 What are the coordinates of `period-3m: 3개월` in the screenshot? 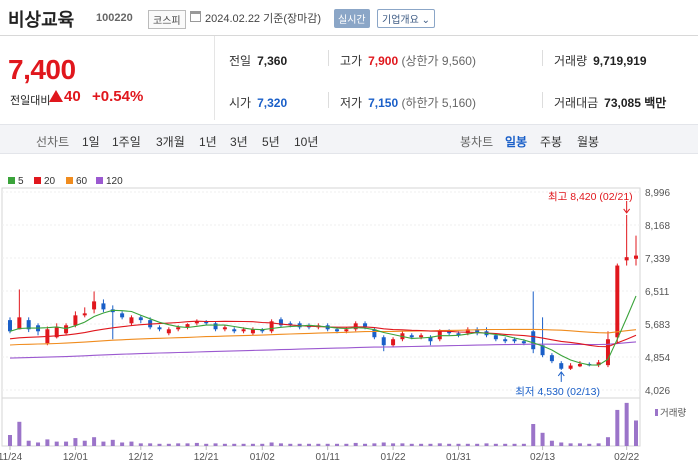 It's located at (170, 142).